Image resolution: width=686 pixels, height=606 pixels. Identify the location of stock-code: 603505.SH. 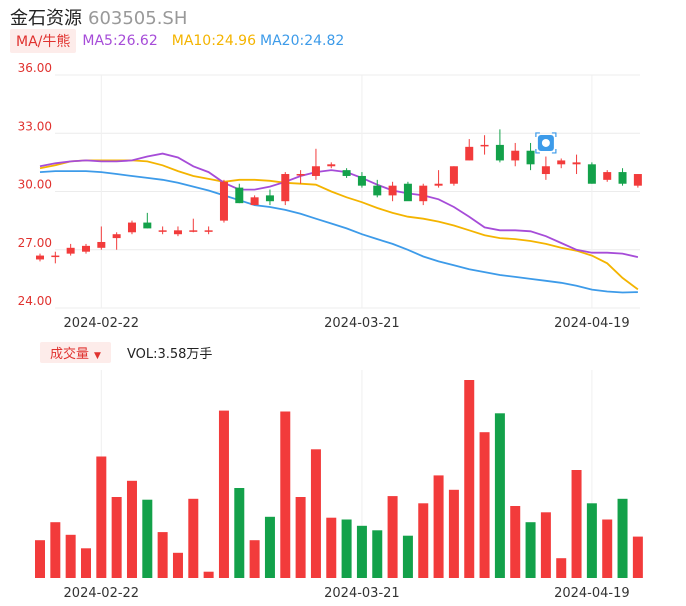
(138, 18).